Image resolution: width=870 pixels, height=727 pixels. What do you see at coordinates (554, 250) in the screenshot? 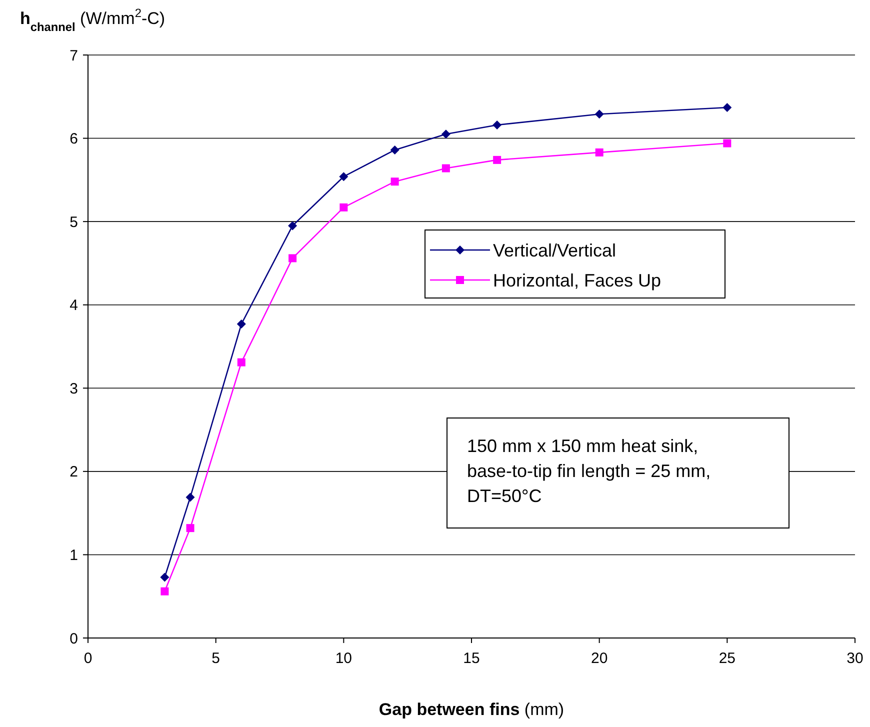
I see `legend-label: Vertical/Vertical` at bounding box center [554, 250].